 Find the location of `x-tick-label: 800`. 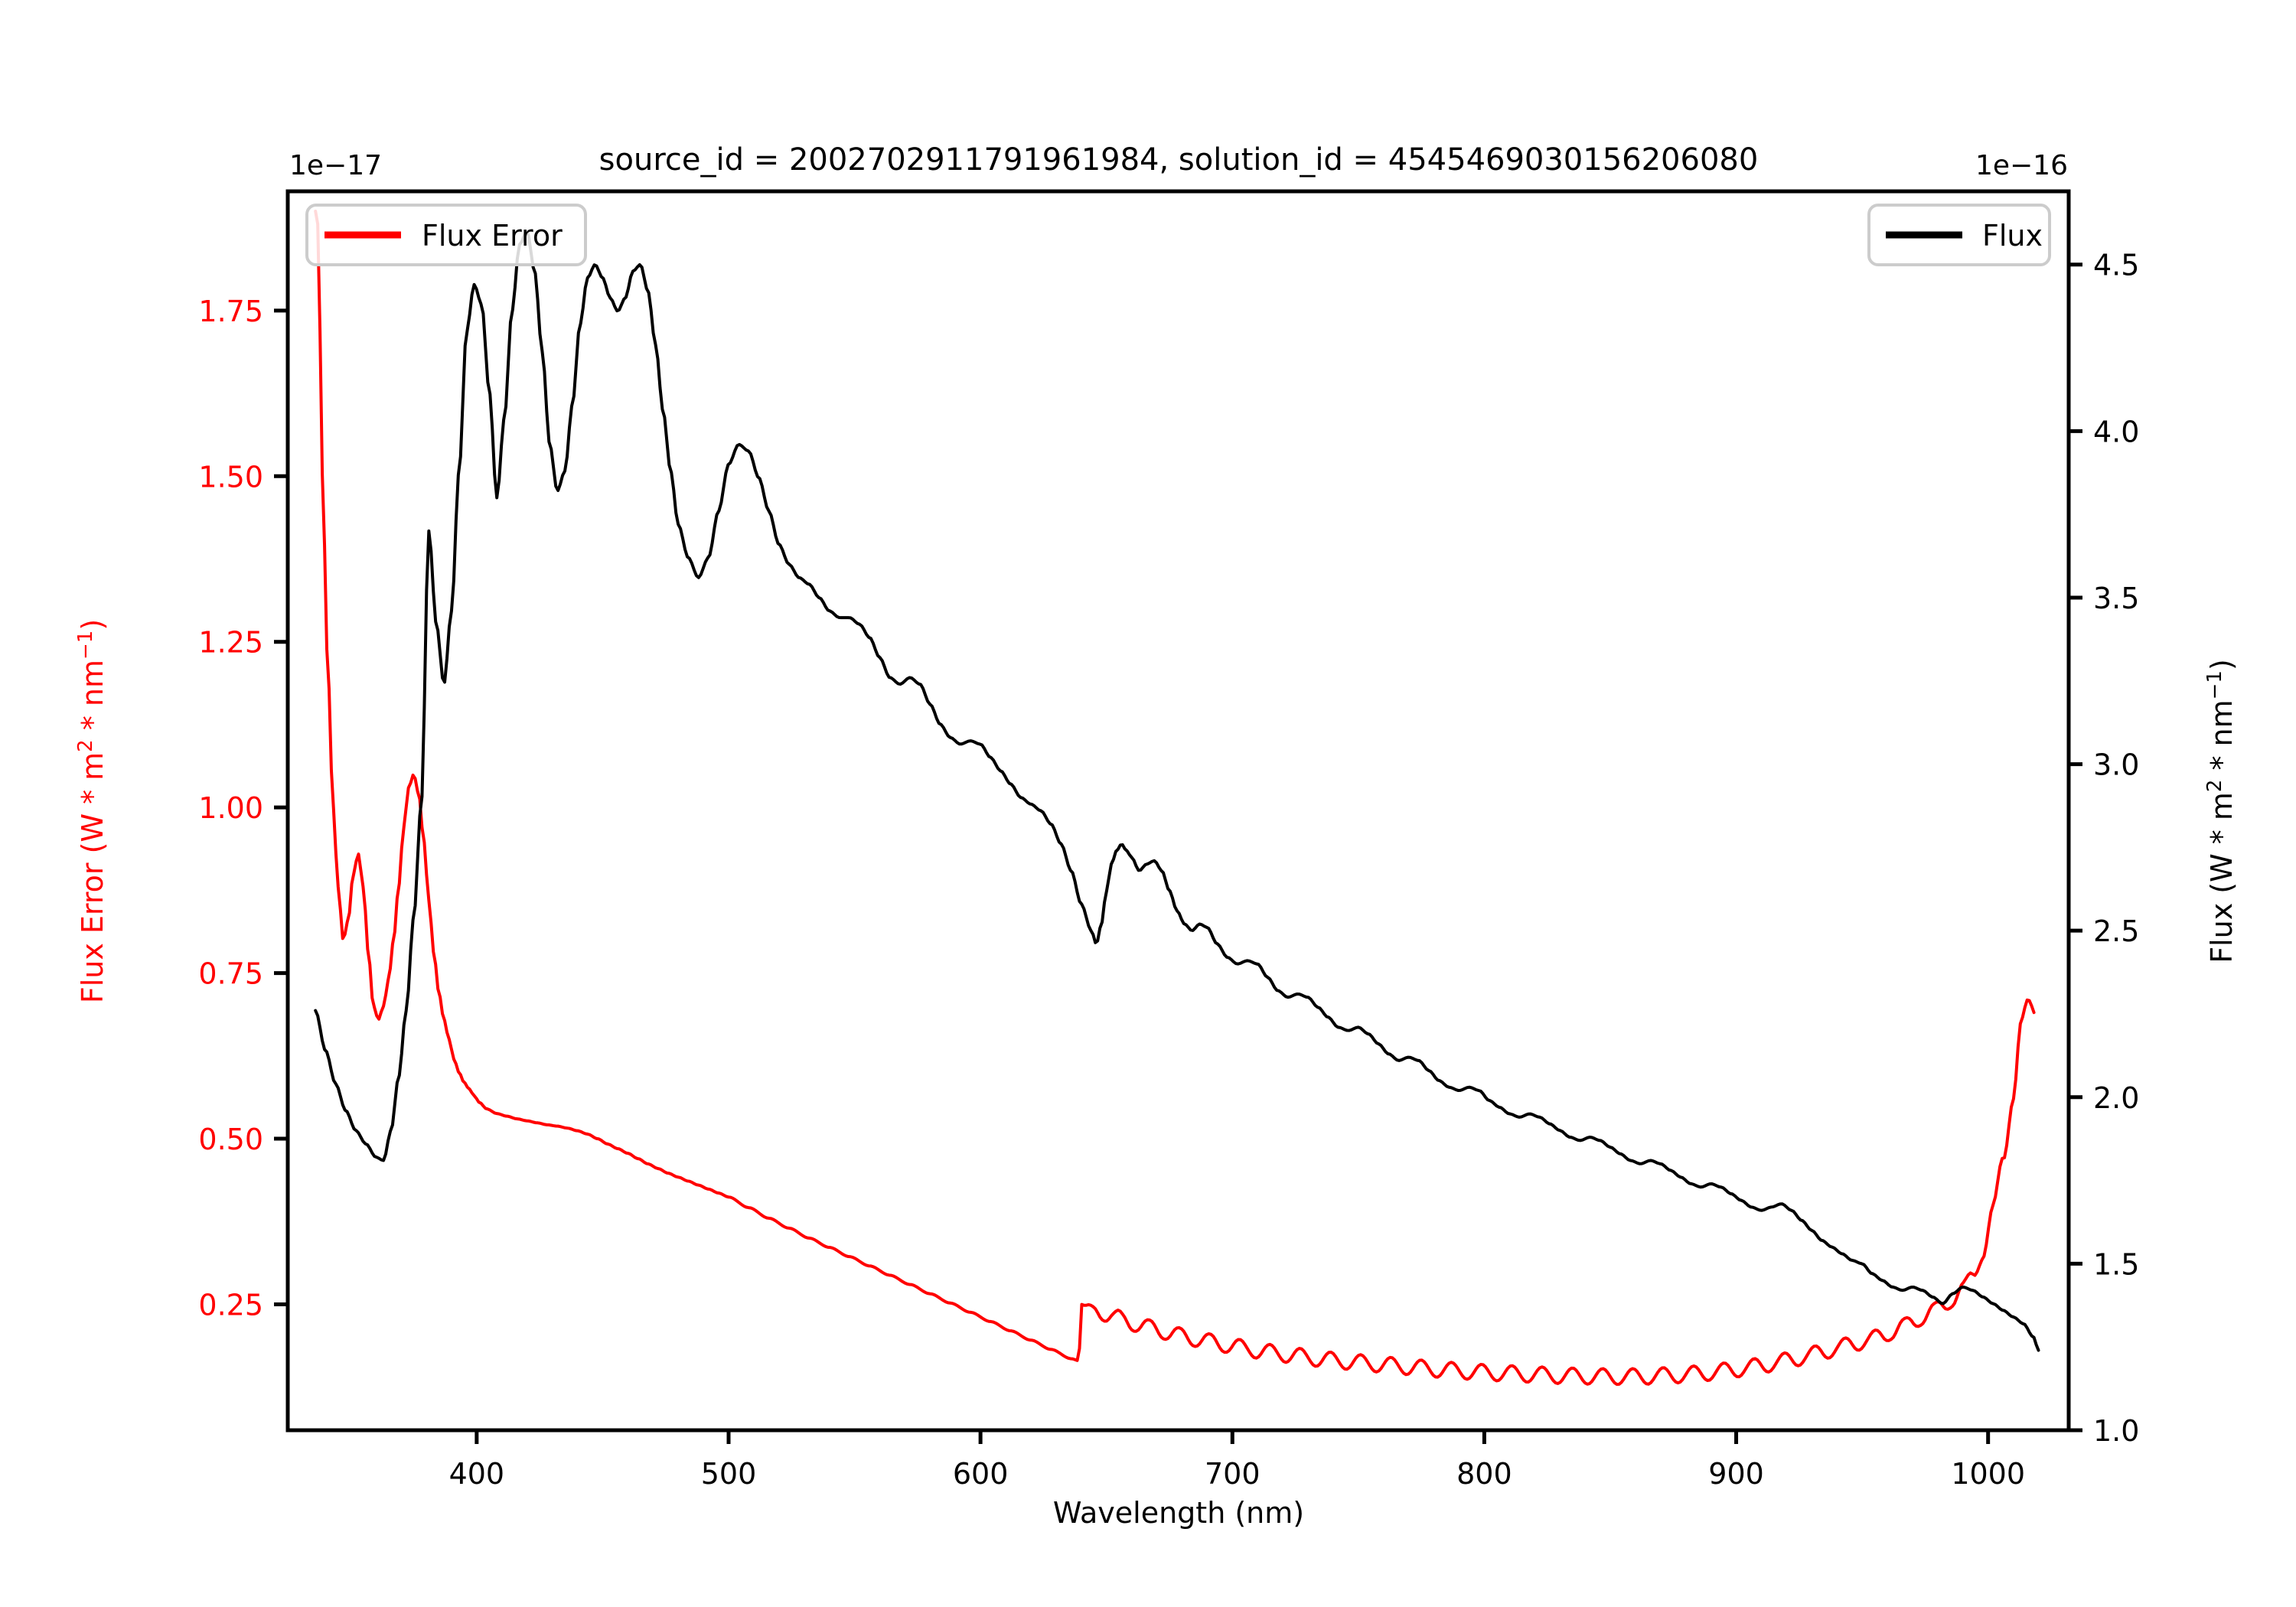

x-tick-label: 800 is located at coordinates (1484, 1474).